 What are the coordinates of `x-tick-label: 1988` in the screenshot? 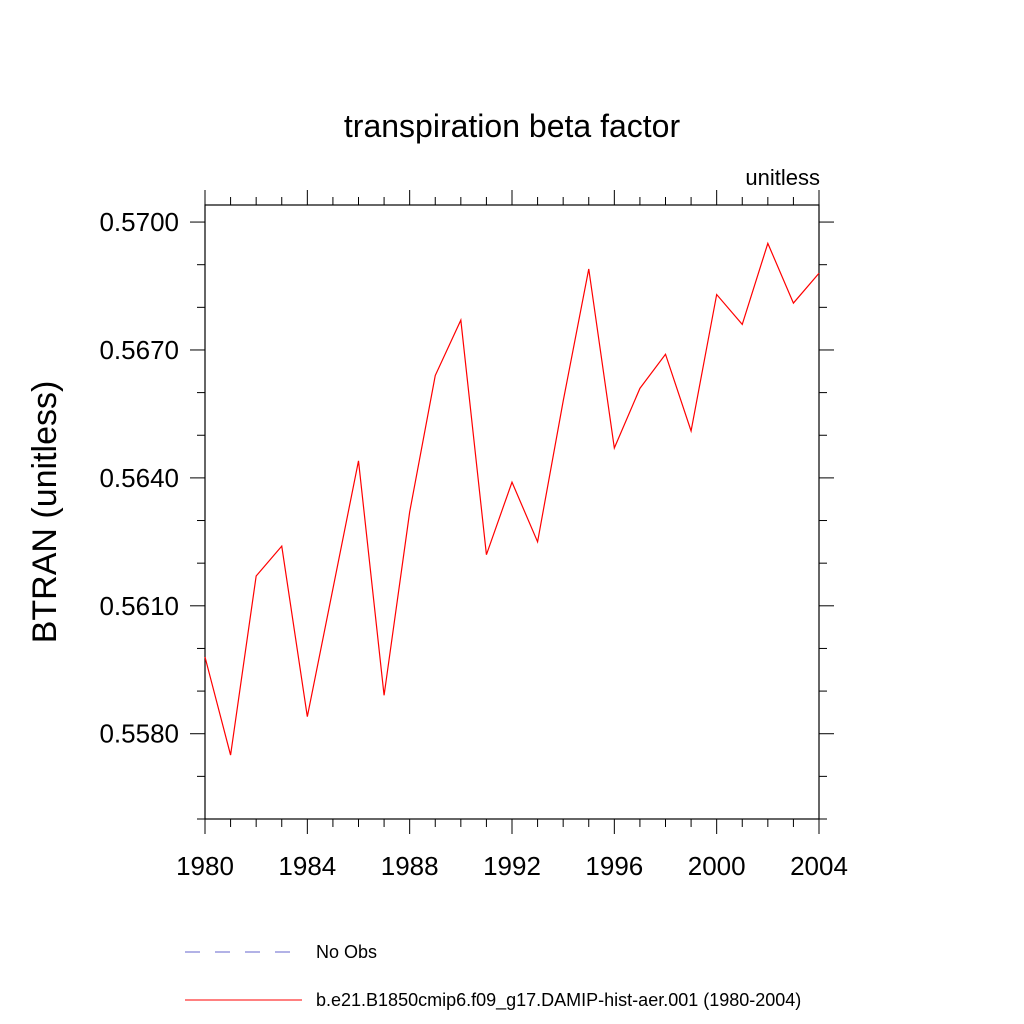 It's located at (410, 866).